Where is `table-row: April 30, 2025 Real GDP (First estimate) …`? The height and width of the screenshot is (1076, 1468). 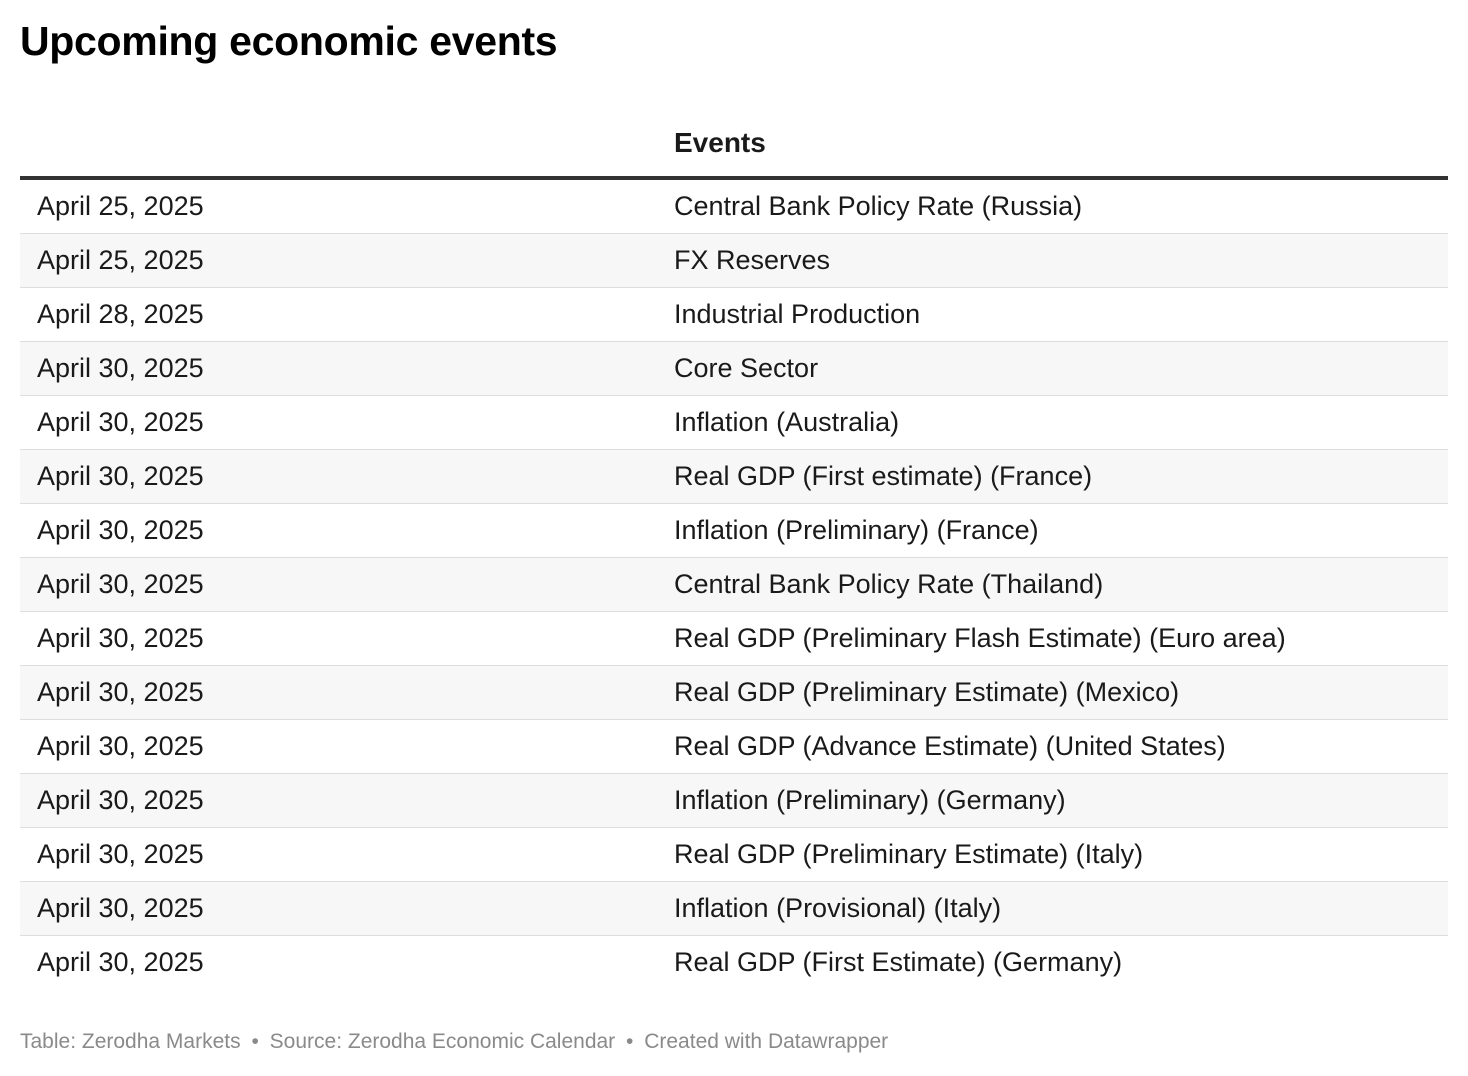
table-row: April 30, 2025 Real GDP (First estimate) … is located at coordinates (734, 476).